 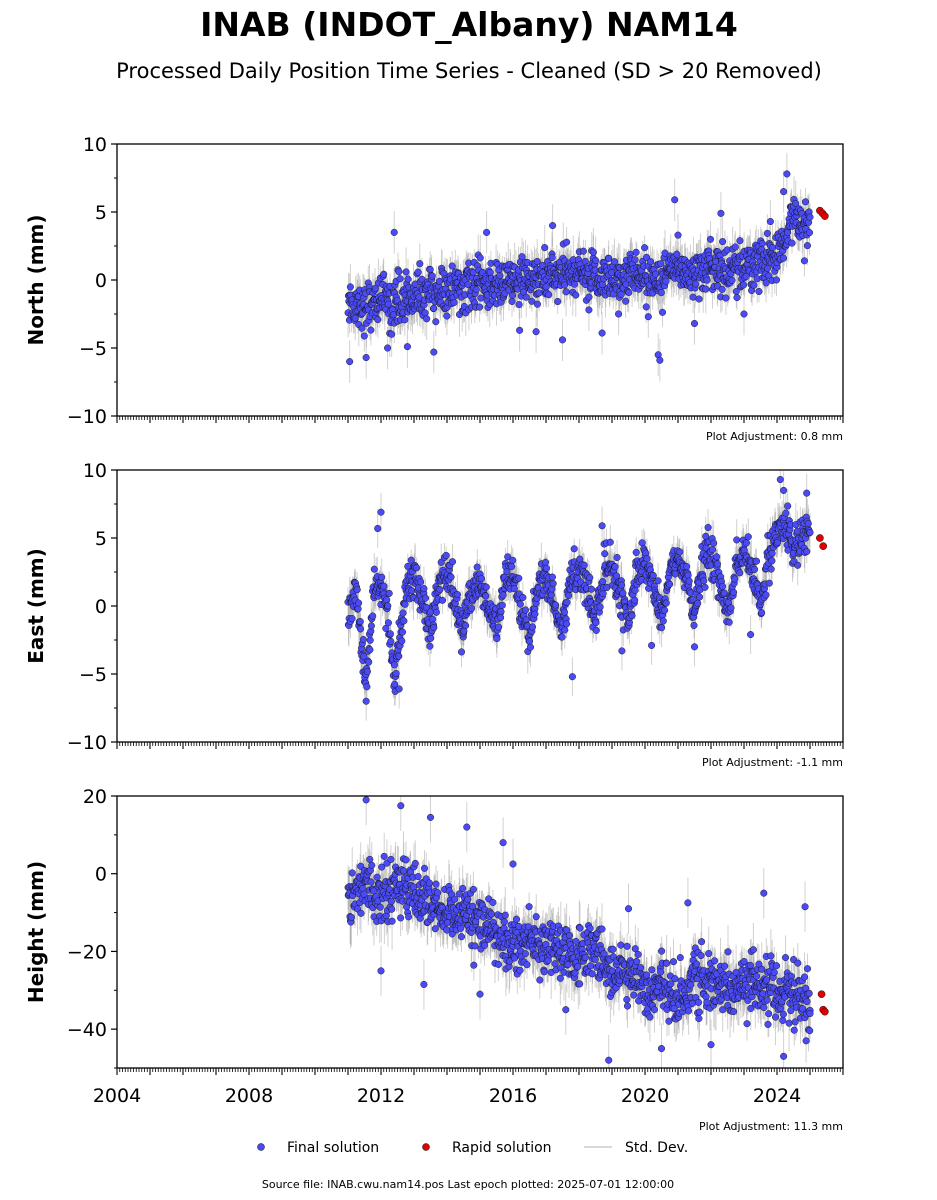 What do you see at coordinates (87, 417) in the screenshot?
I see `y-tick-label: −10` at bounding box center [87, 417].